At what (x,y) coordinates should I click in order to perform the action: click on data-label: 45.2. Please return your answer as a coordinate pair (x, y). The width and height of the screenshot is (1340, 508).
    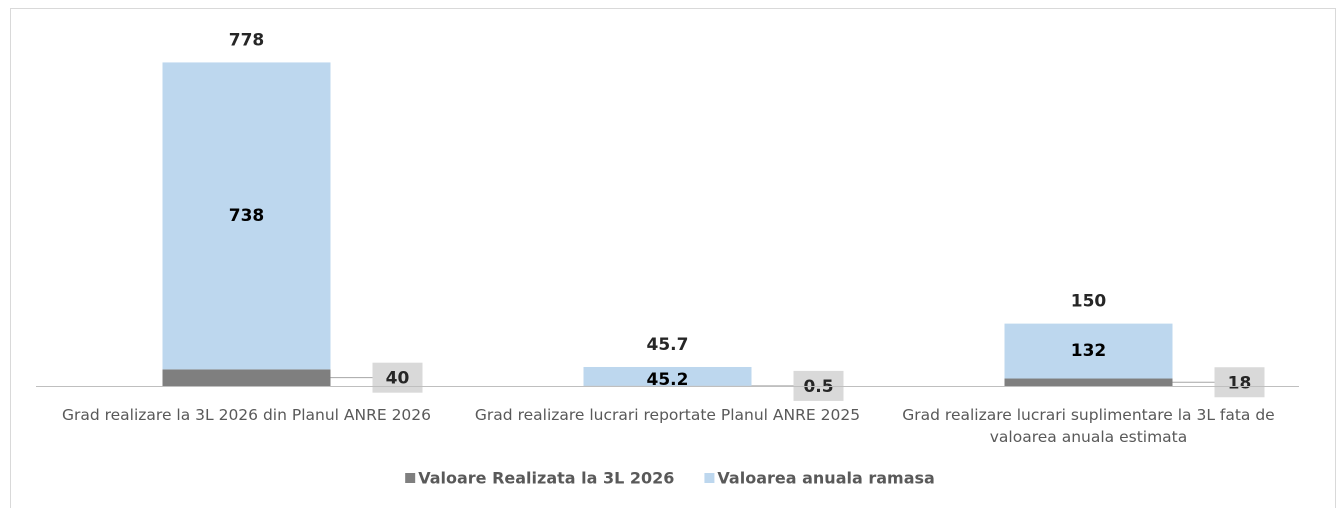
    Looking at the image, I should click on (668, 380).